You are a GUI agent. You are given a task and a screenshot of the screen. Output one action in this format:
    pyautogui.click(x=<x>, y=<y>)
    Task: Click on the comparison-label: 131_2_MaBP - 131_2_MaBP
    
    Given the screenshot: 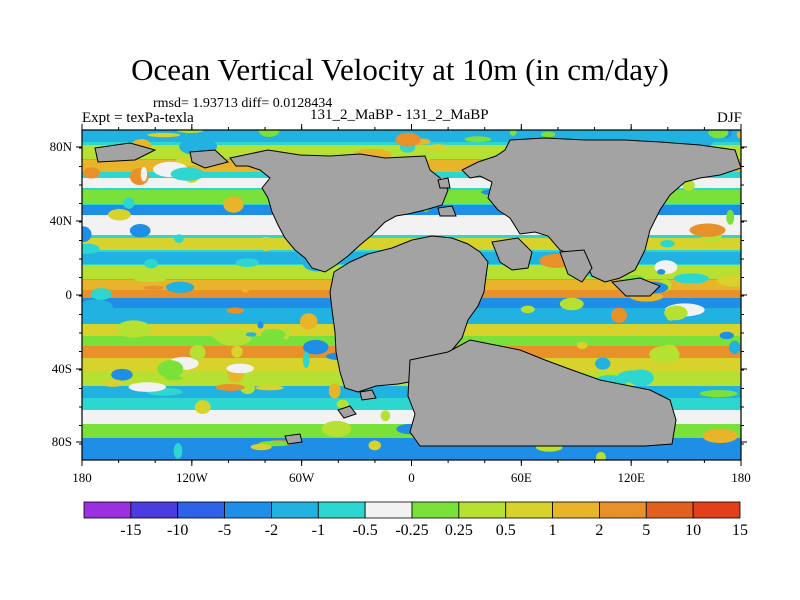 What is the action you would take?
    pyautogui.click(x=399, y=115)
    